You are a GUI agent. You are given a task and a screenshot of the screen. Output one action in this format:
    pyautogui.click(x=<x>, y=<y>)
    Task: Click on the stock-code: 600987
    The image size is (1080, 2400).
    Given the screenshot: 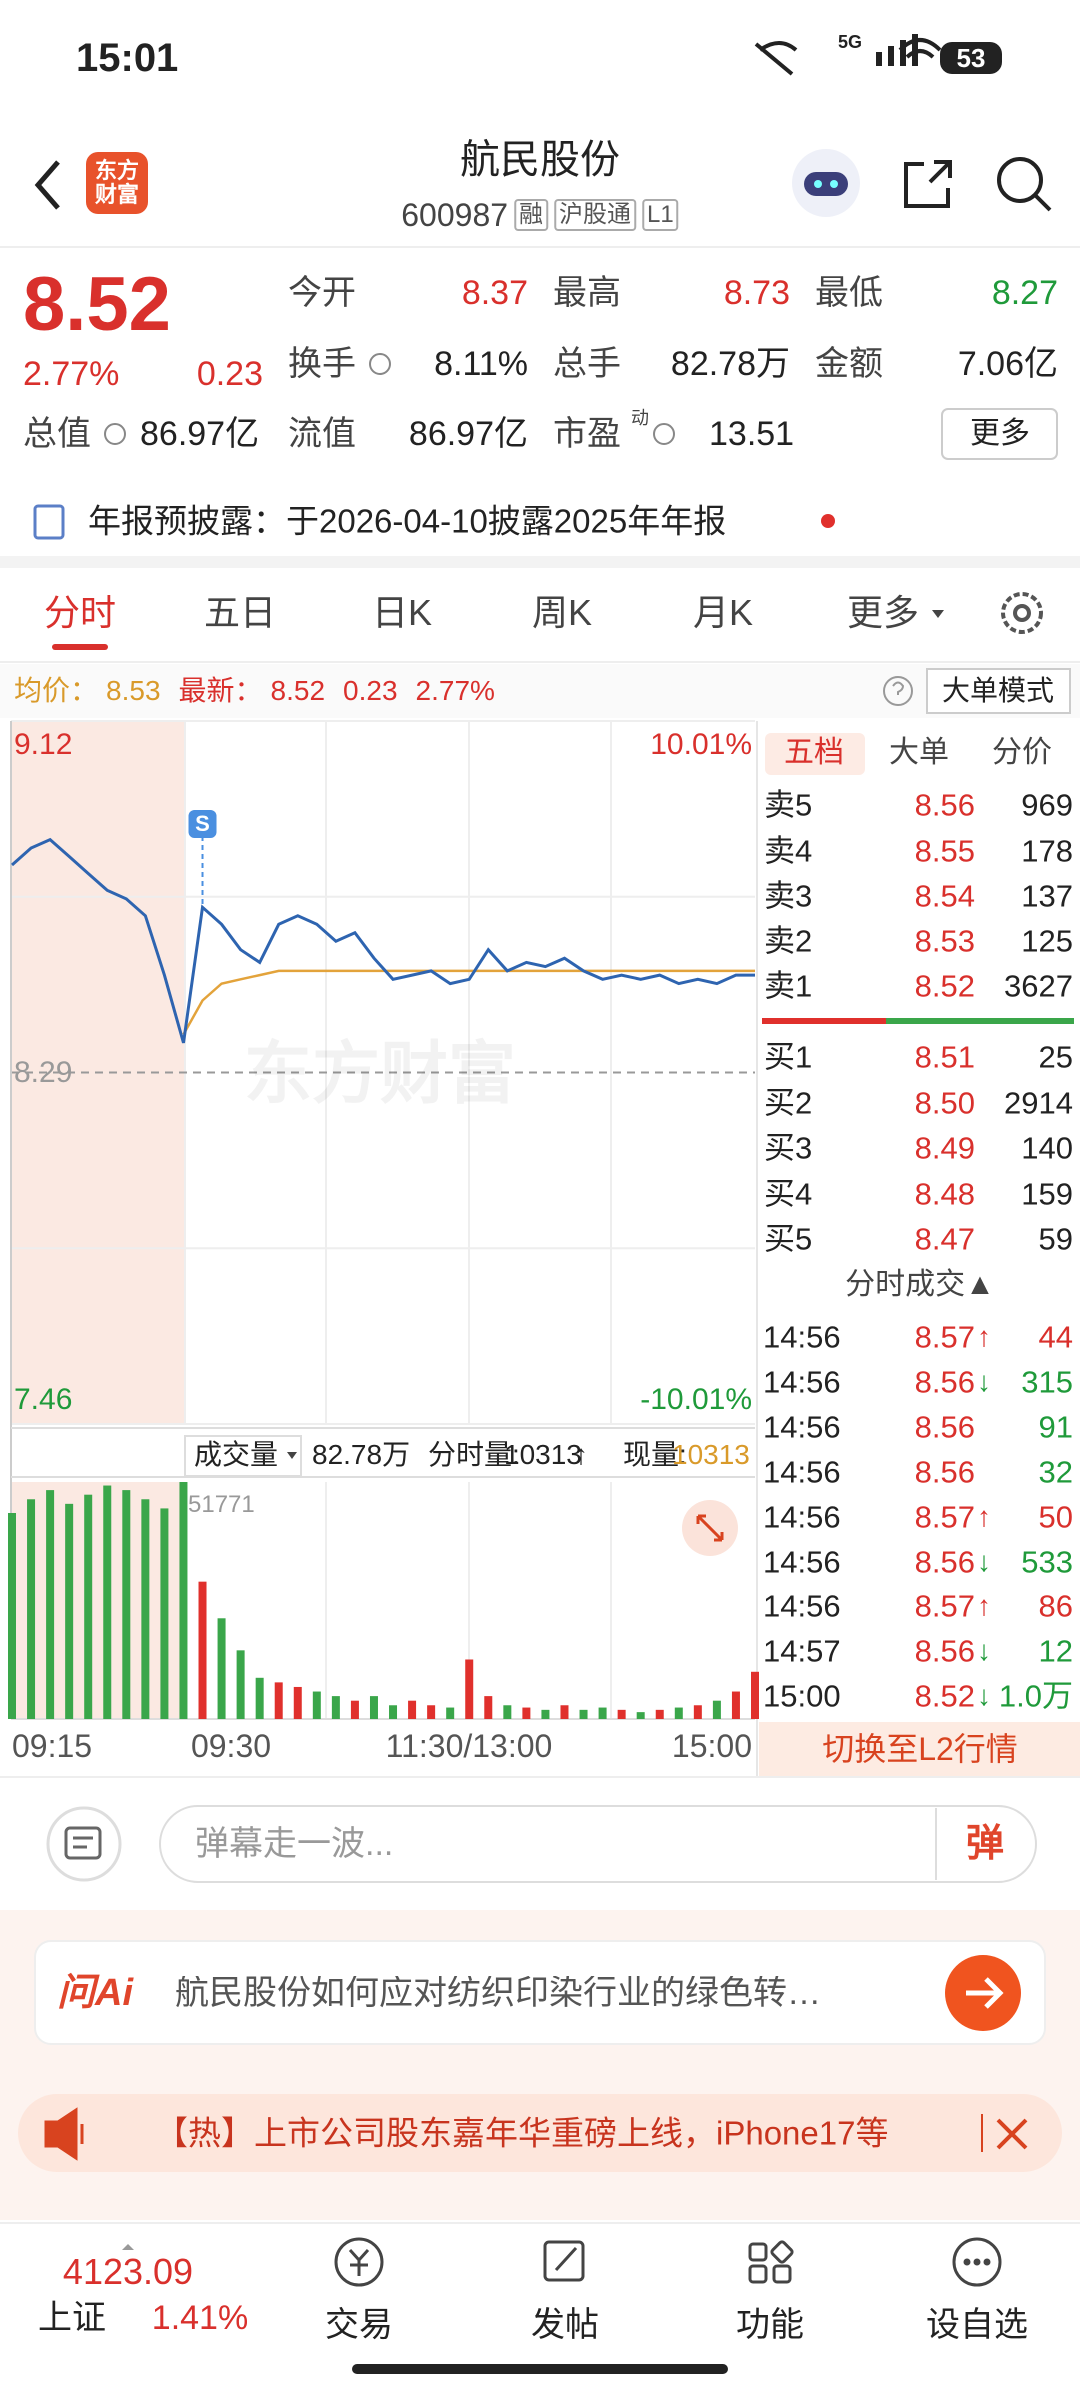 What is the action you would take?
    pyautogui.click(x=455, y=215)
    